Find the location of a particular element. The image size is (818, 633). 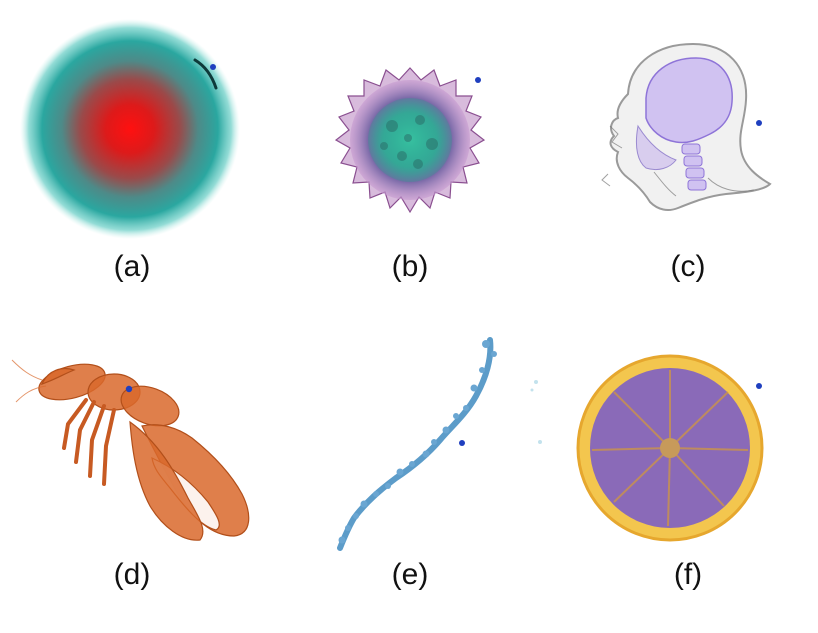

orange-core is located at coordinates (670, 448).